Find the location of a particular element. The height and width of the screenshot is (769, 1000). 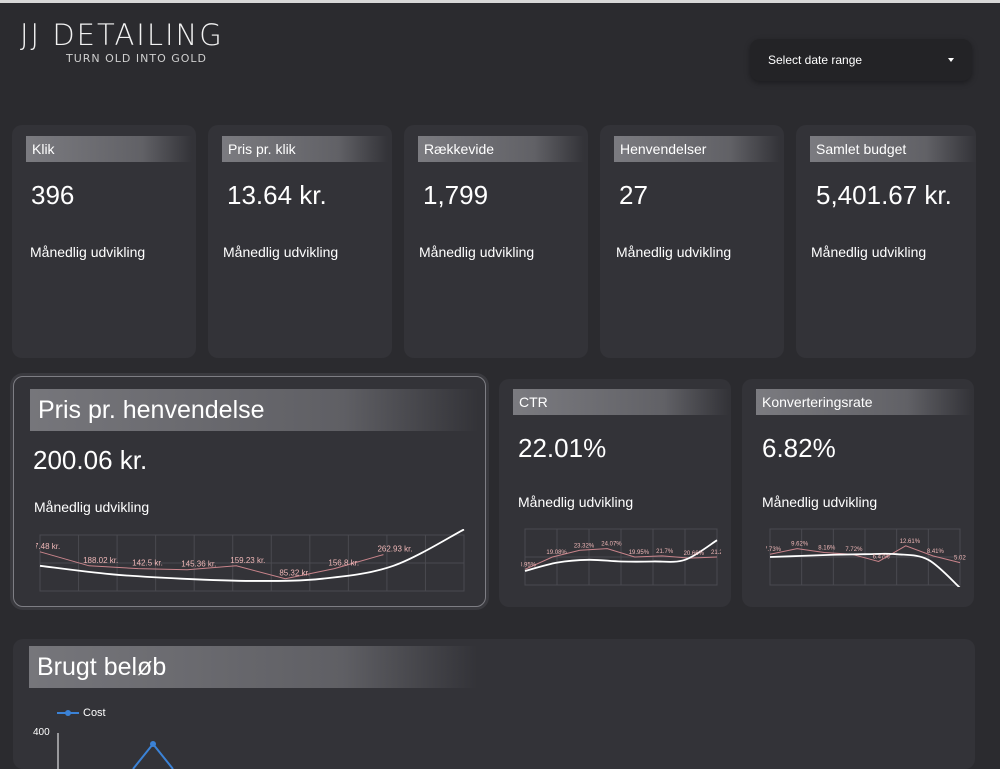

kpi-title: CTR is located at coordinates (621, 402).